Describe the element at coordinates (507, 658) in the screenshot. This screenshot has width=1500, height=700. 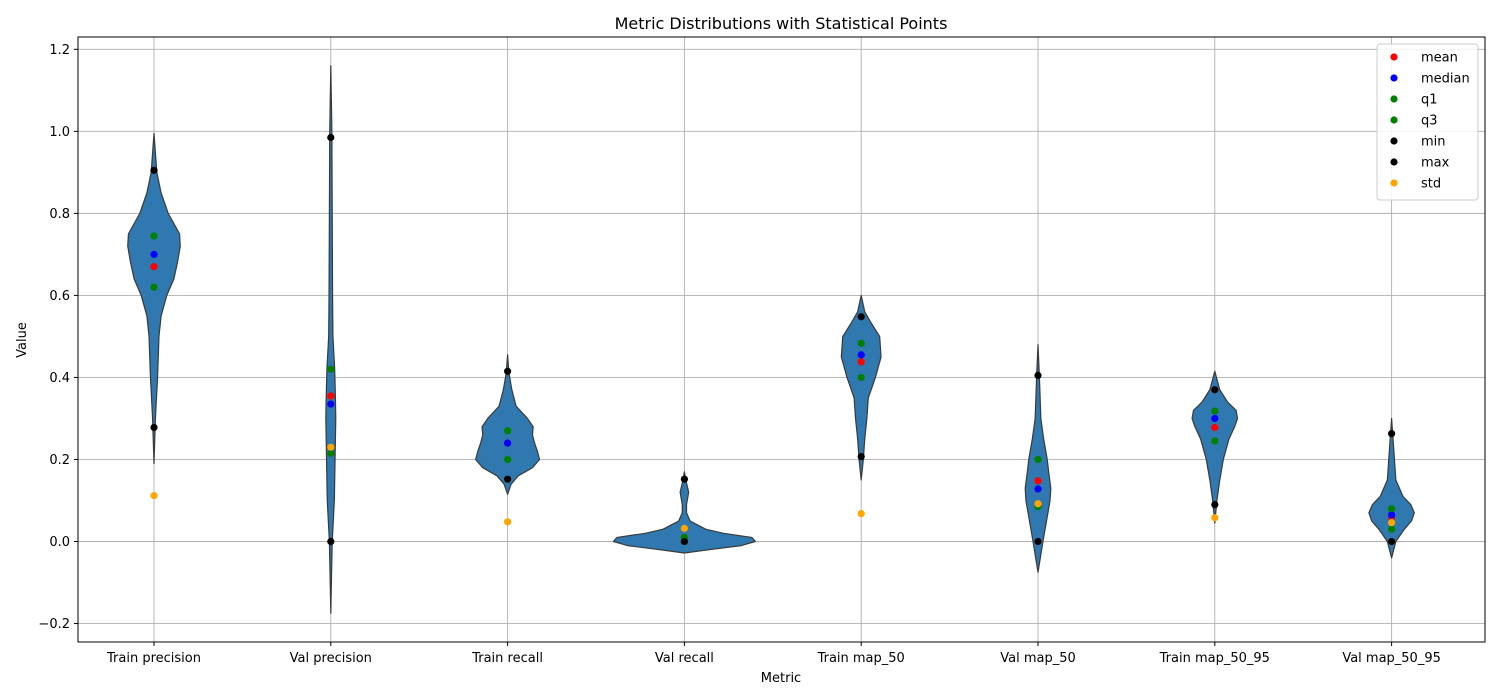
I see `x-tick-label: Train recall` at that location.